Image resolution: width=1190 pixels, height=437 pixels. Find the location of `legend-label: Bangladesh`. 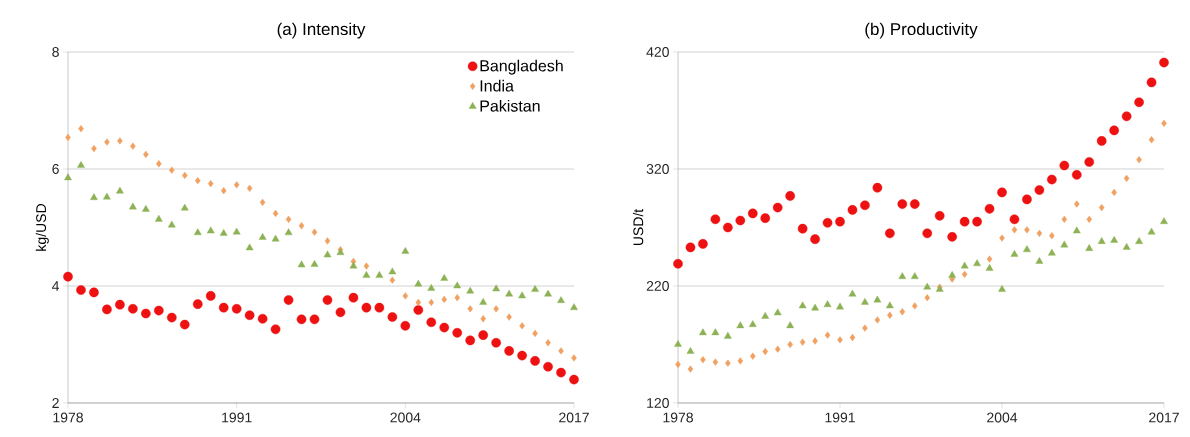

legend-label: Bangladesh is located at coordinates (521, 67).